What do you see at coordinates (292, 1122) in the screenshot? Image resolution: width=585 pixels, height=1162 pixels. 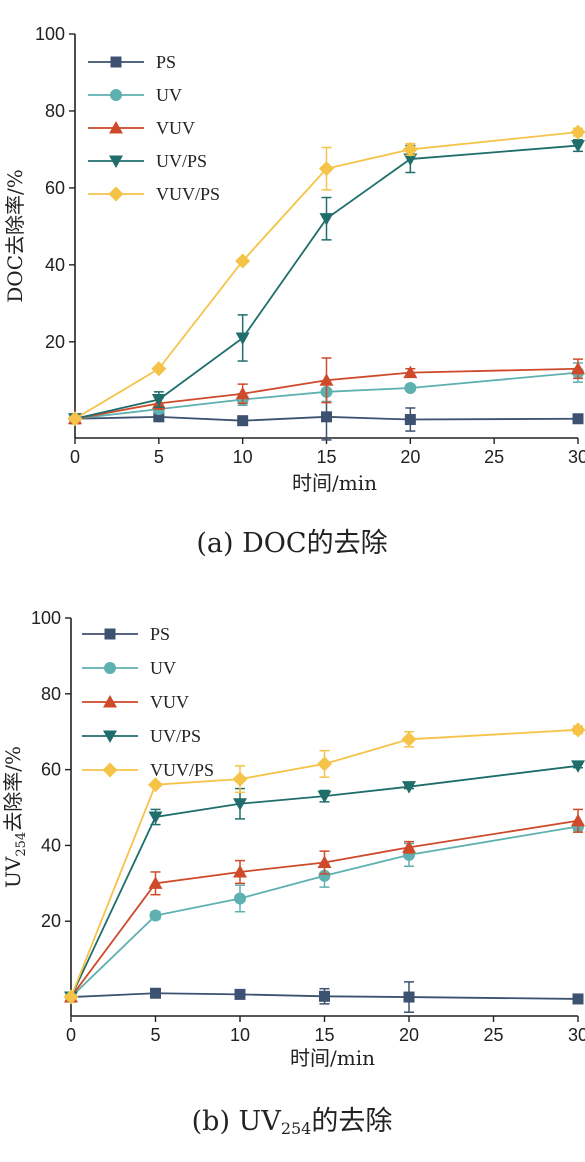 I see `figure-caption: (b) UV254的去除` at bounding box center [292, 1122].